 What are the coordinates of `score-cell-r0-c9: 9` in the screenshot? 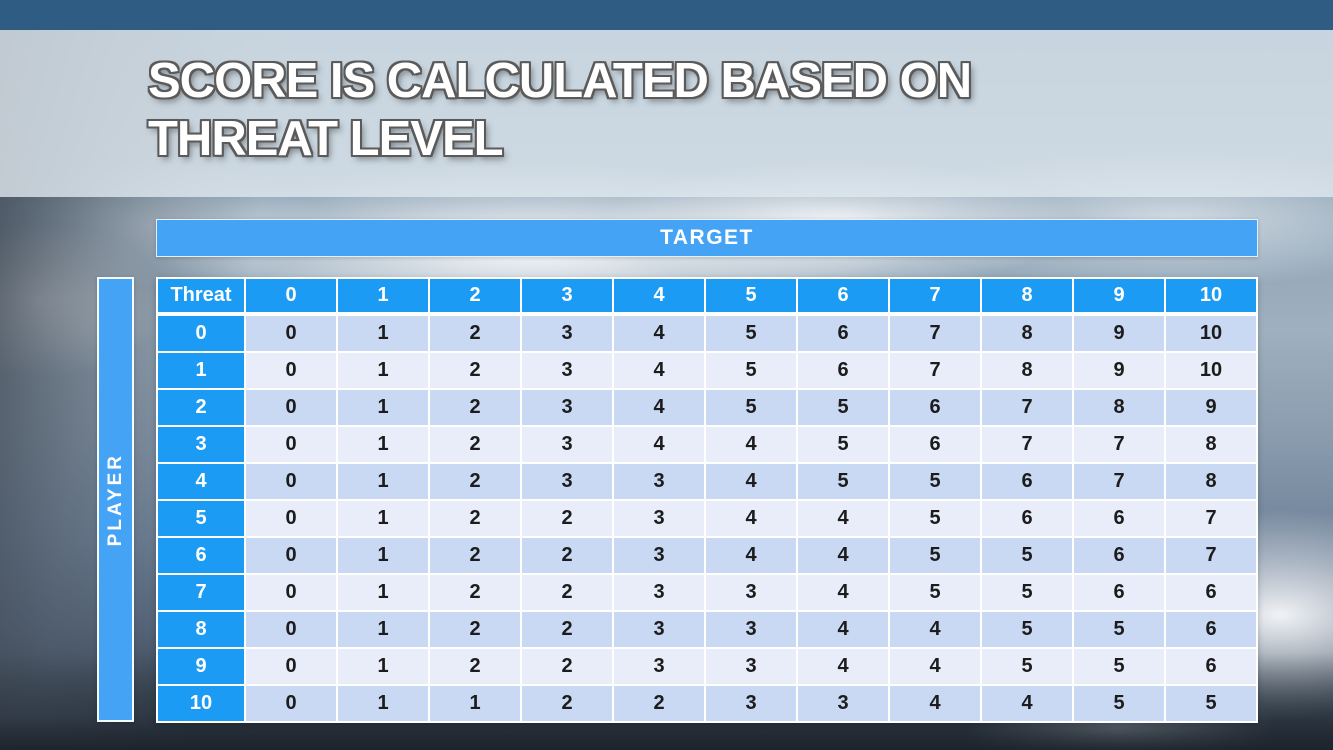 It's located at (1119, 333).